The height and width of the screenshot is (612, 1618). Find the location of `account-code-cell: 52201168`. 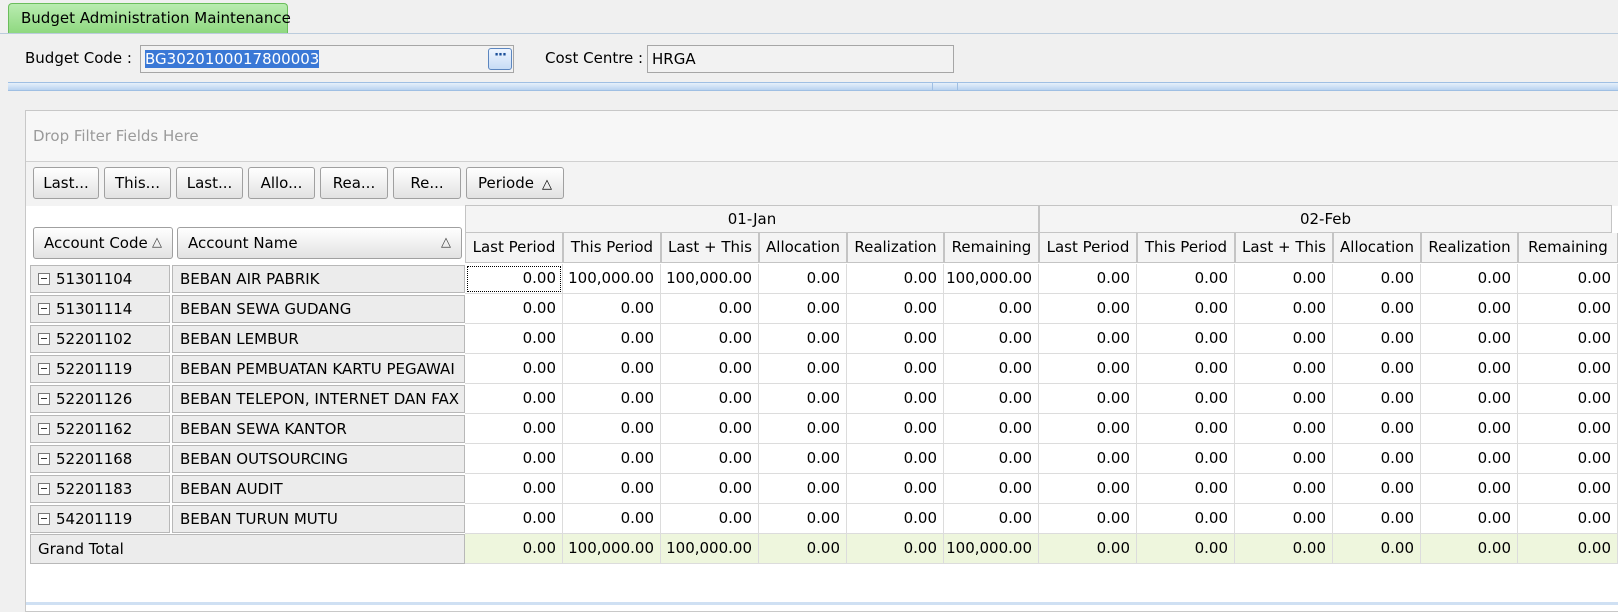

account-code-cell: 52201168 is located at coordinates (100, 459).